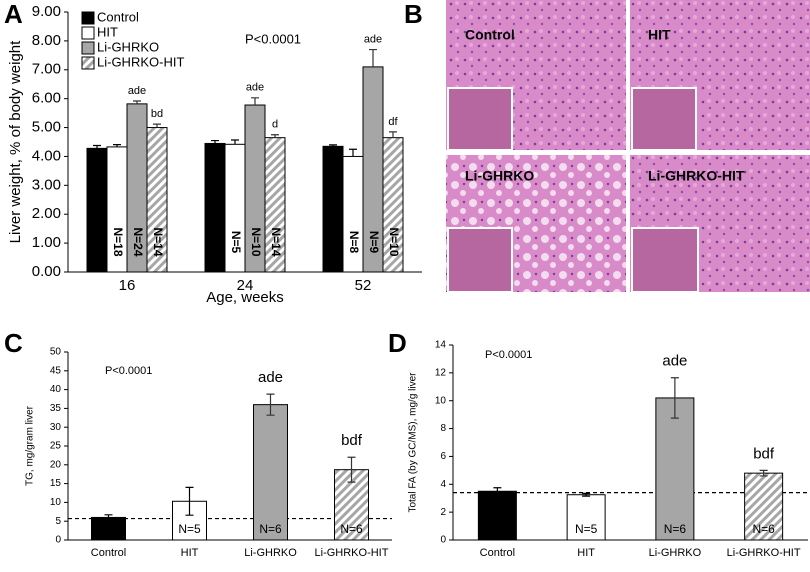 The width and height of the screenshot is (810, 572). I want to click on y-tick-label: 5, so click(58, 521).